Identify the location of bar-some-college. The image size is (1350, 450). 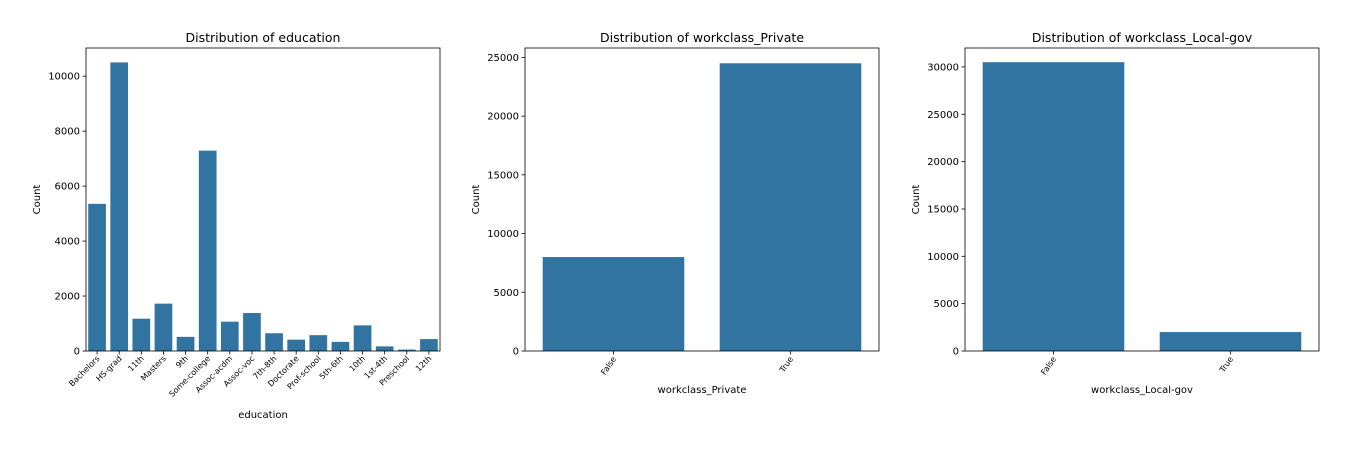
(207, 250).